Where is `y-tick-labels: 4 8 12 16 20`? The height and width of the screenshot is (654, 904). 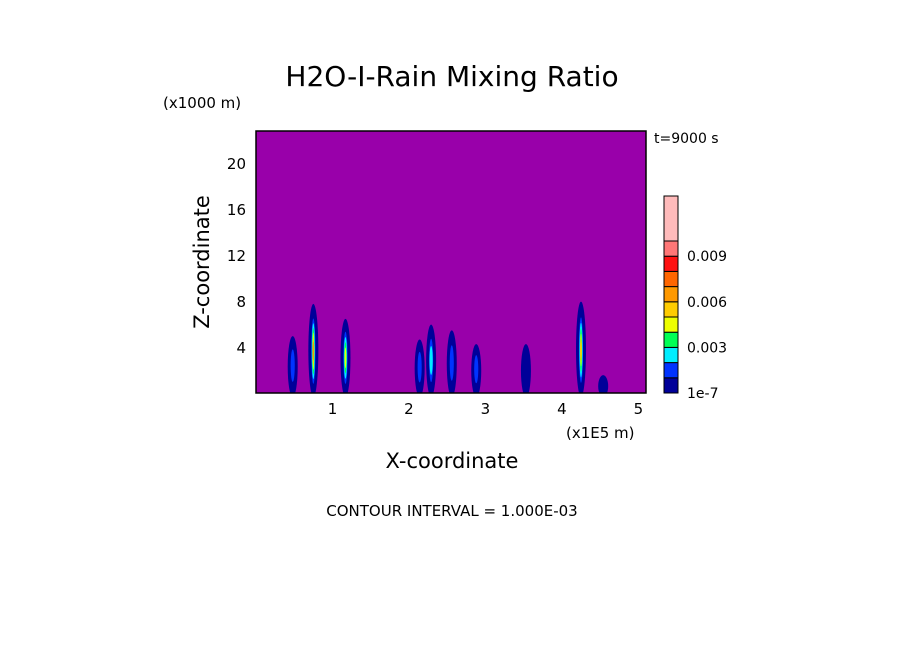
y-tick-labels: 4 8 12 16 20 is located at coordinates (236, 256).